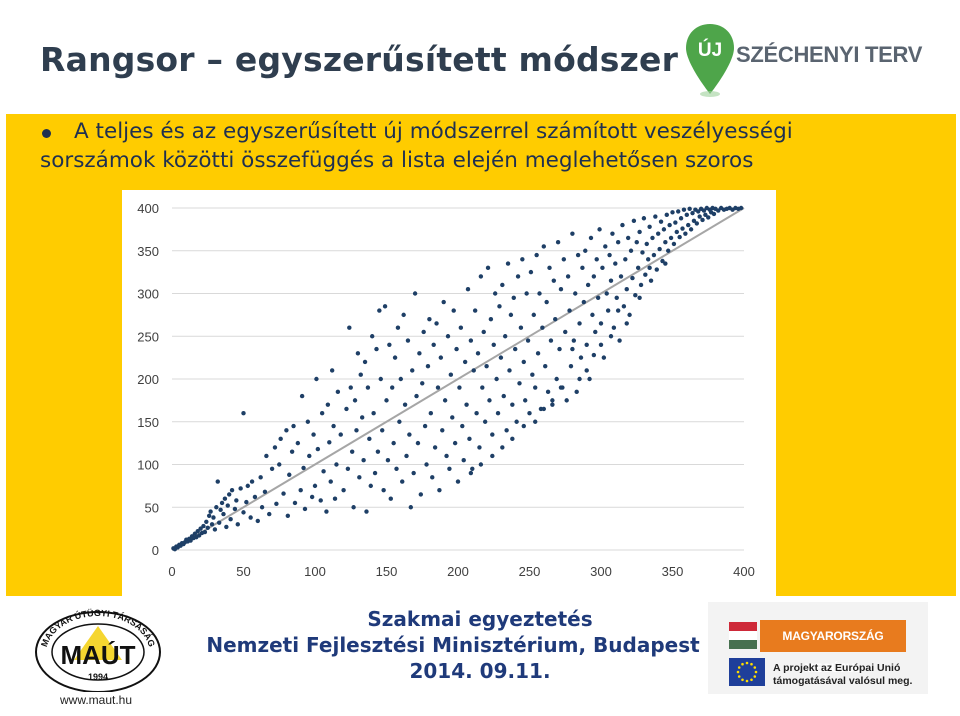 The width and height of the screenshot is (960, 716). Describe the element at coordinates (97, 655) in the screenshot. I see `maut-name: MAÚT` at that location.